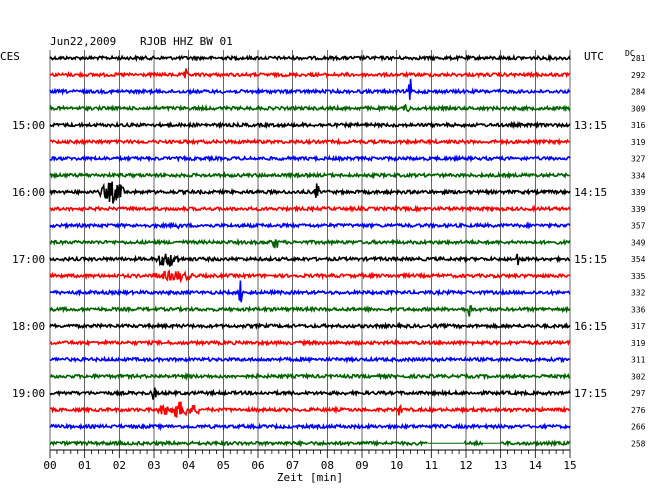  What do you see at coordinates (590, 259) in the screenshot?
I see `right-hour-label: 15:15` at bounding box center [590, 259].